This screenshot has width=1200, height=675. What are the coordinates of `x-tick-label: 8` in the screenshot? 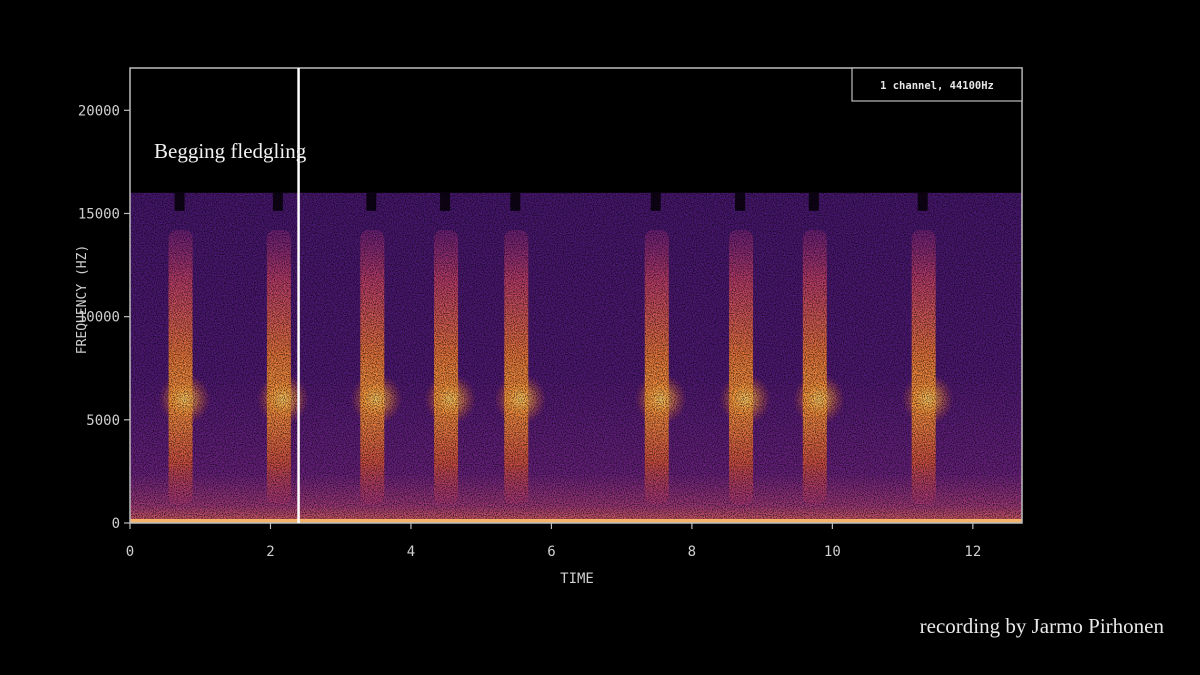 It's located at (692, 552).